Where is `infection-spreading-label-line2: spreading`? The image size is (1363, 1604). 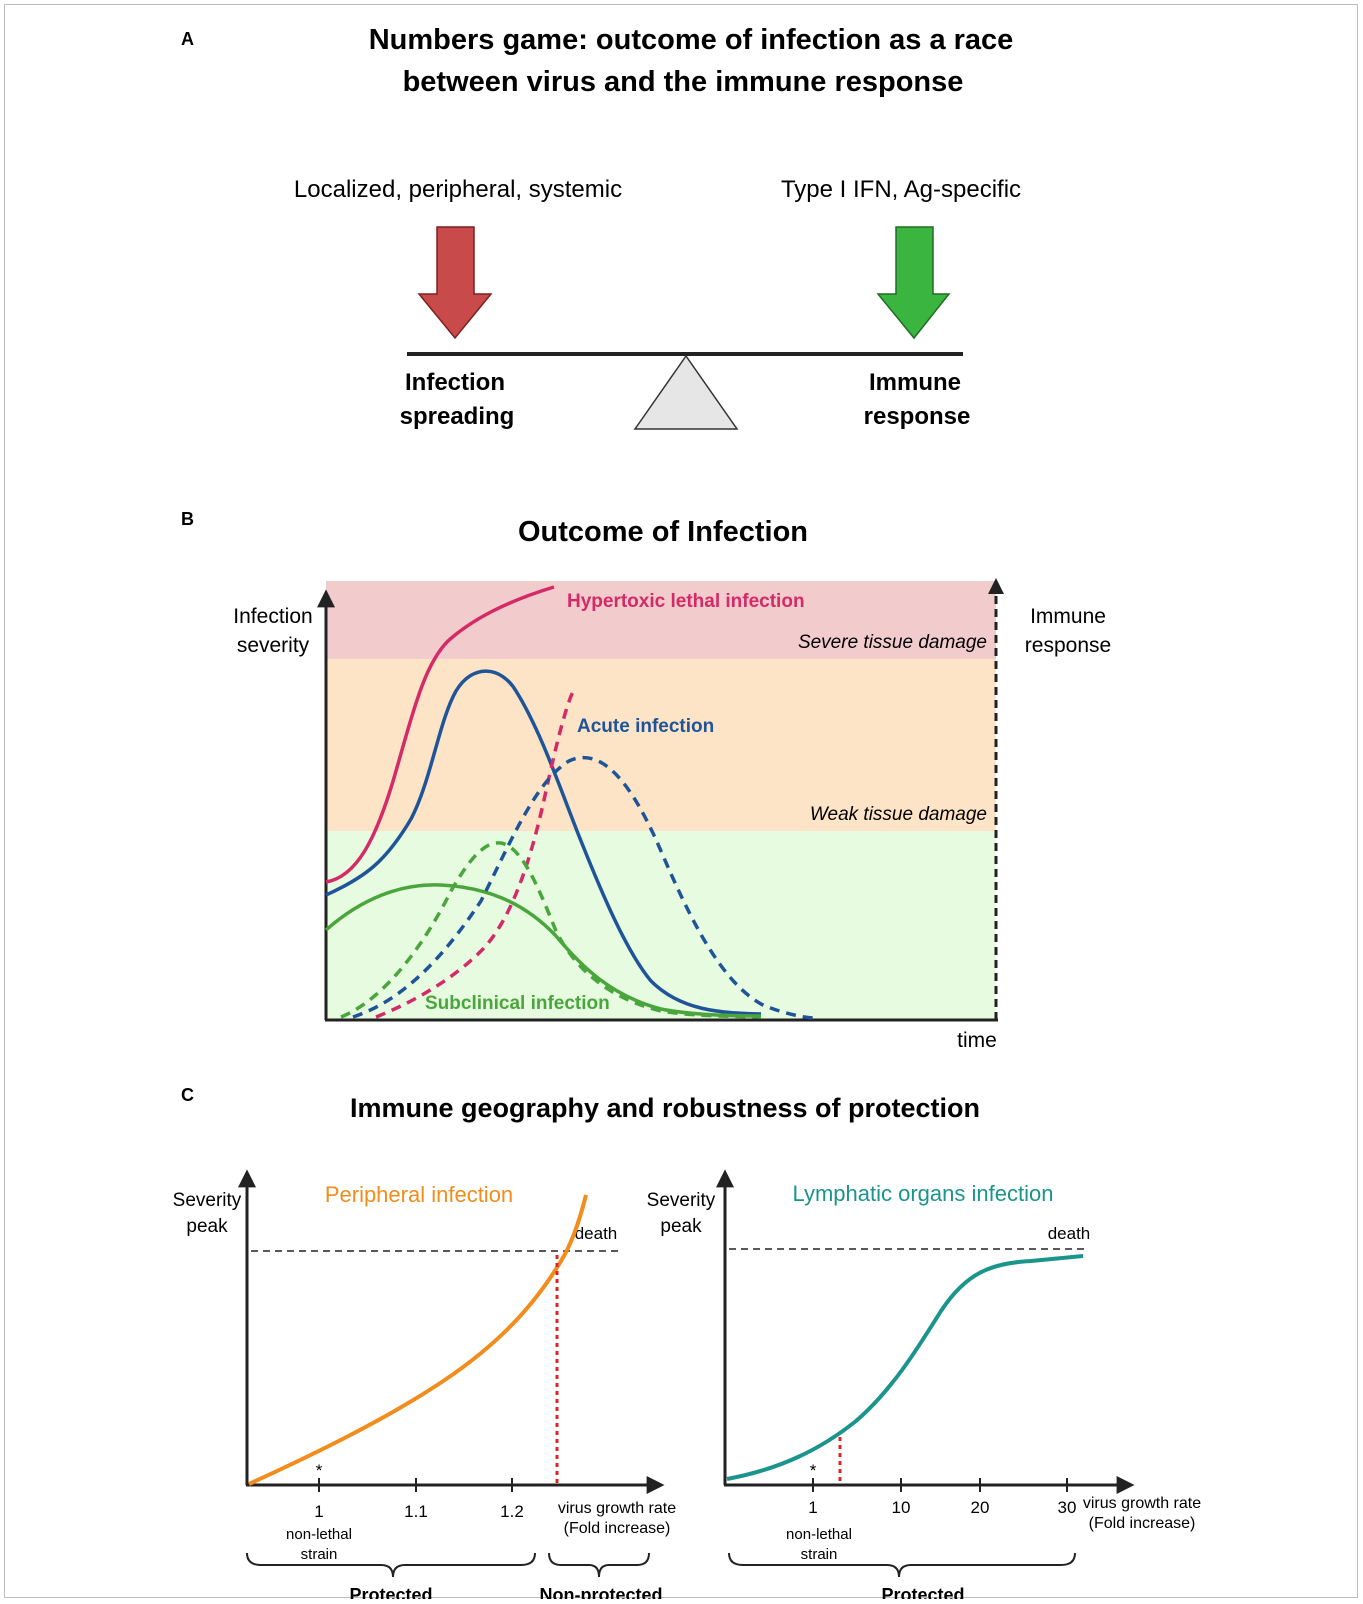 infection-spreading-label-line2: spreading is located at coordinates (457, 416).